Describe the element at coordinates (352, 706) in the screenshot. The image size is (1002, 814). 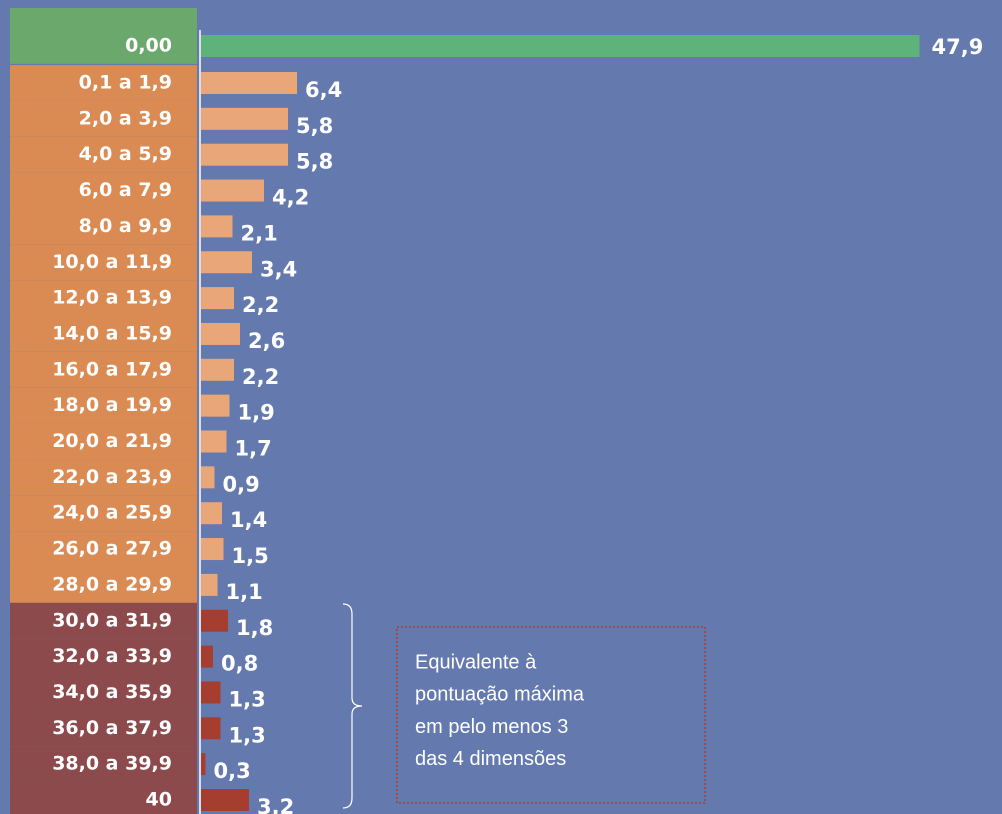
I see `brace` at that location.